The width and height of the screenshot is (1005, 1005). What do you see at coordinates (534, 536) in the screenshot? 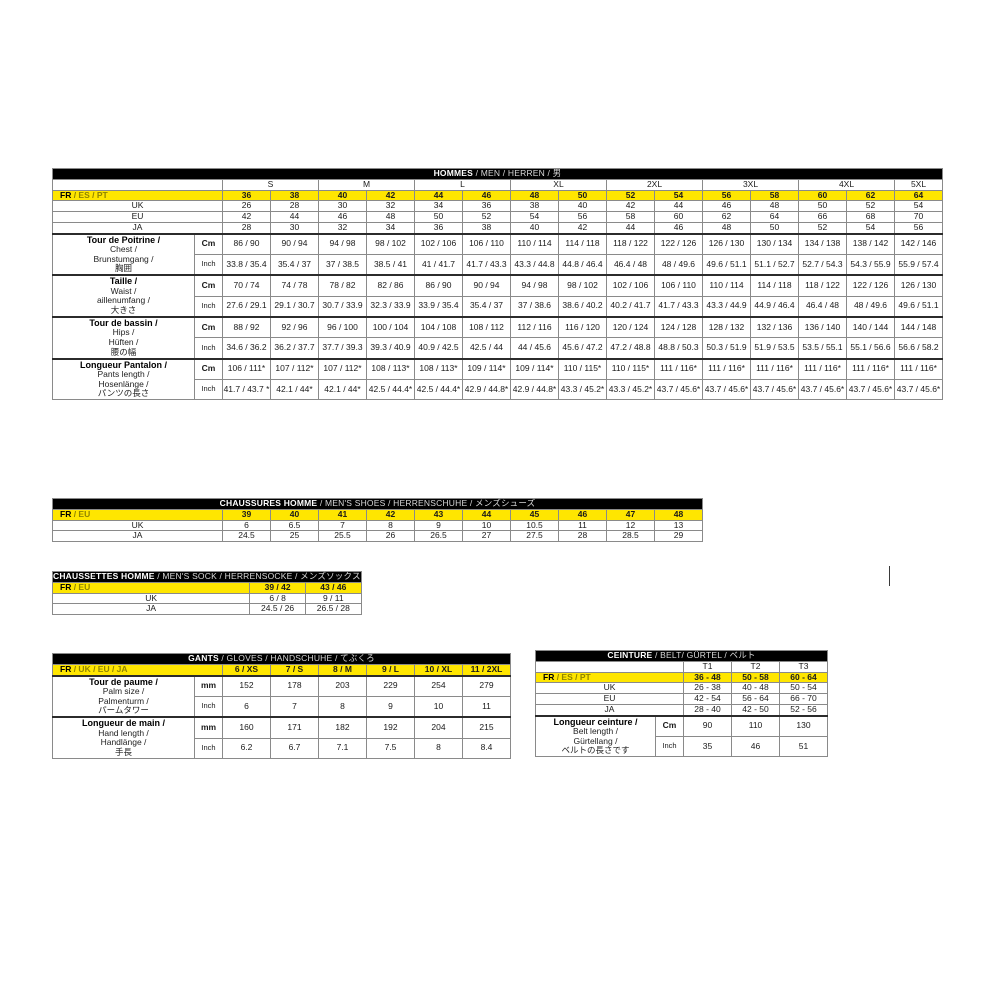
I see `shoes-size-cell: 27.5` at bounding box center [534, 536].